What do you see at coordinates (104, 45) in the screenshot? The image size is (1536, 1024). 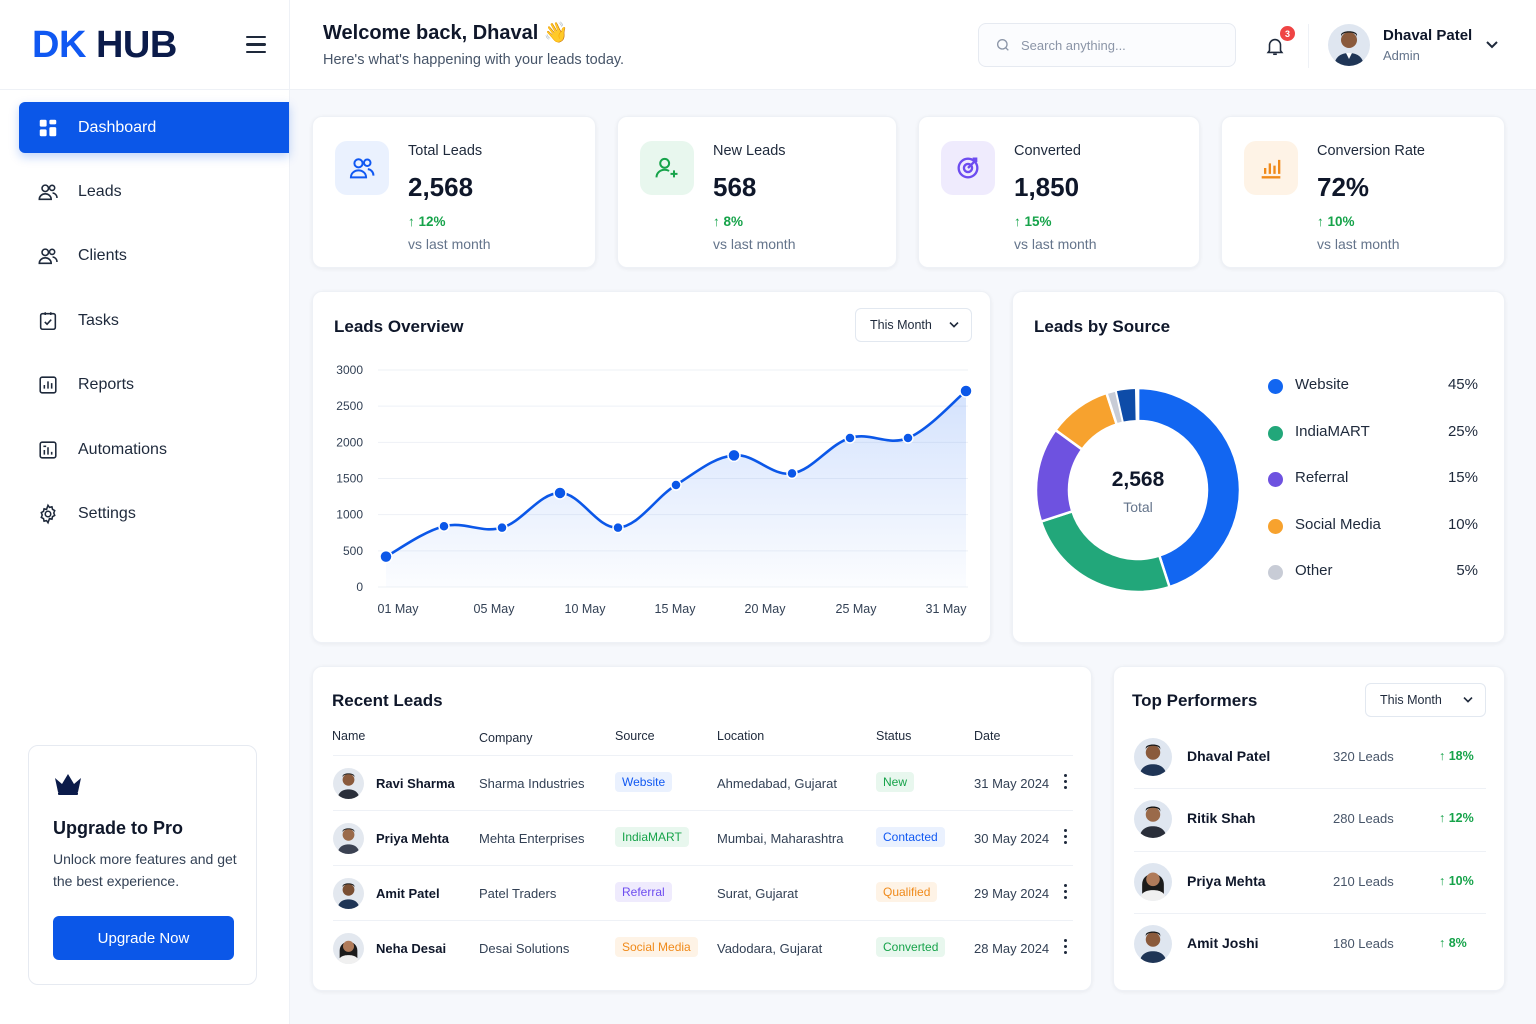 I see `logo: DK HUB` at bounding box center [104, 45].